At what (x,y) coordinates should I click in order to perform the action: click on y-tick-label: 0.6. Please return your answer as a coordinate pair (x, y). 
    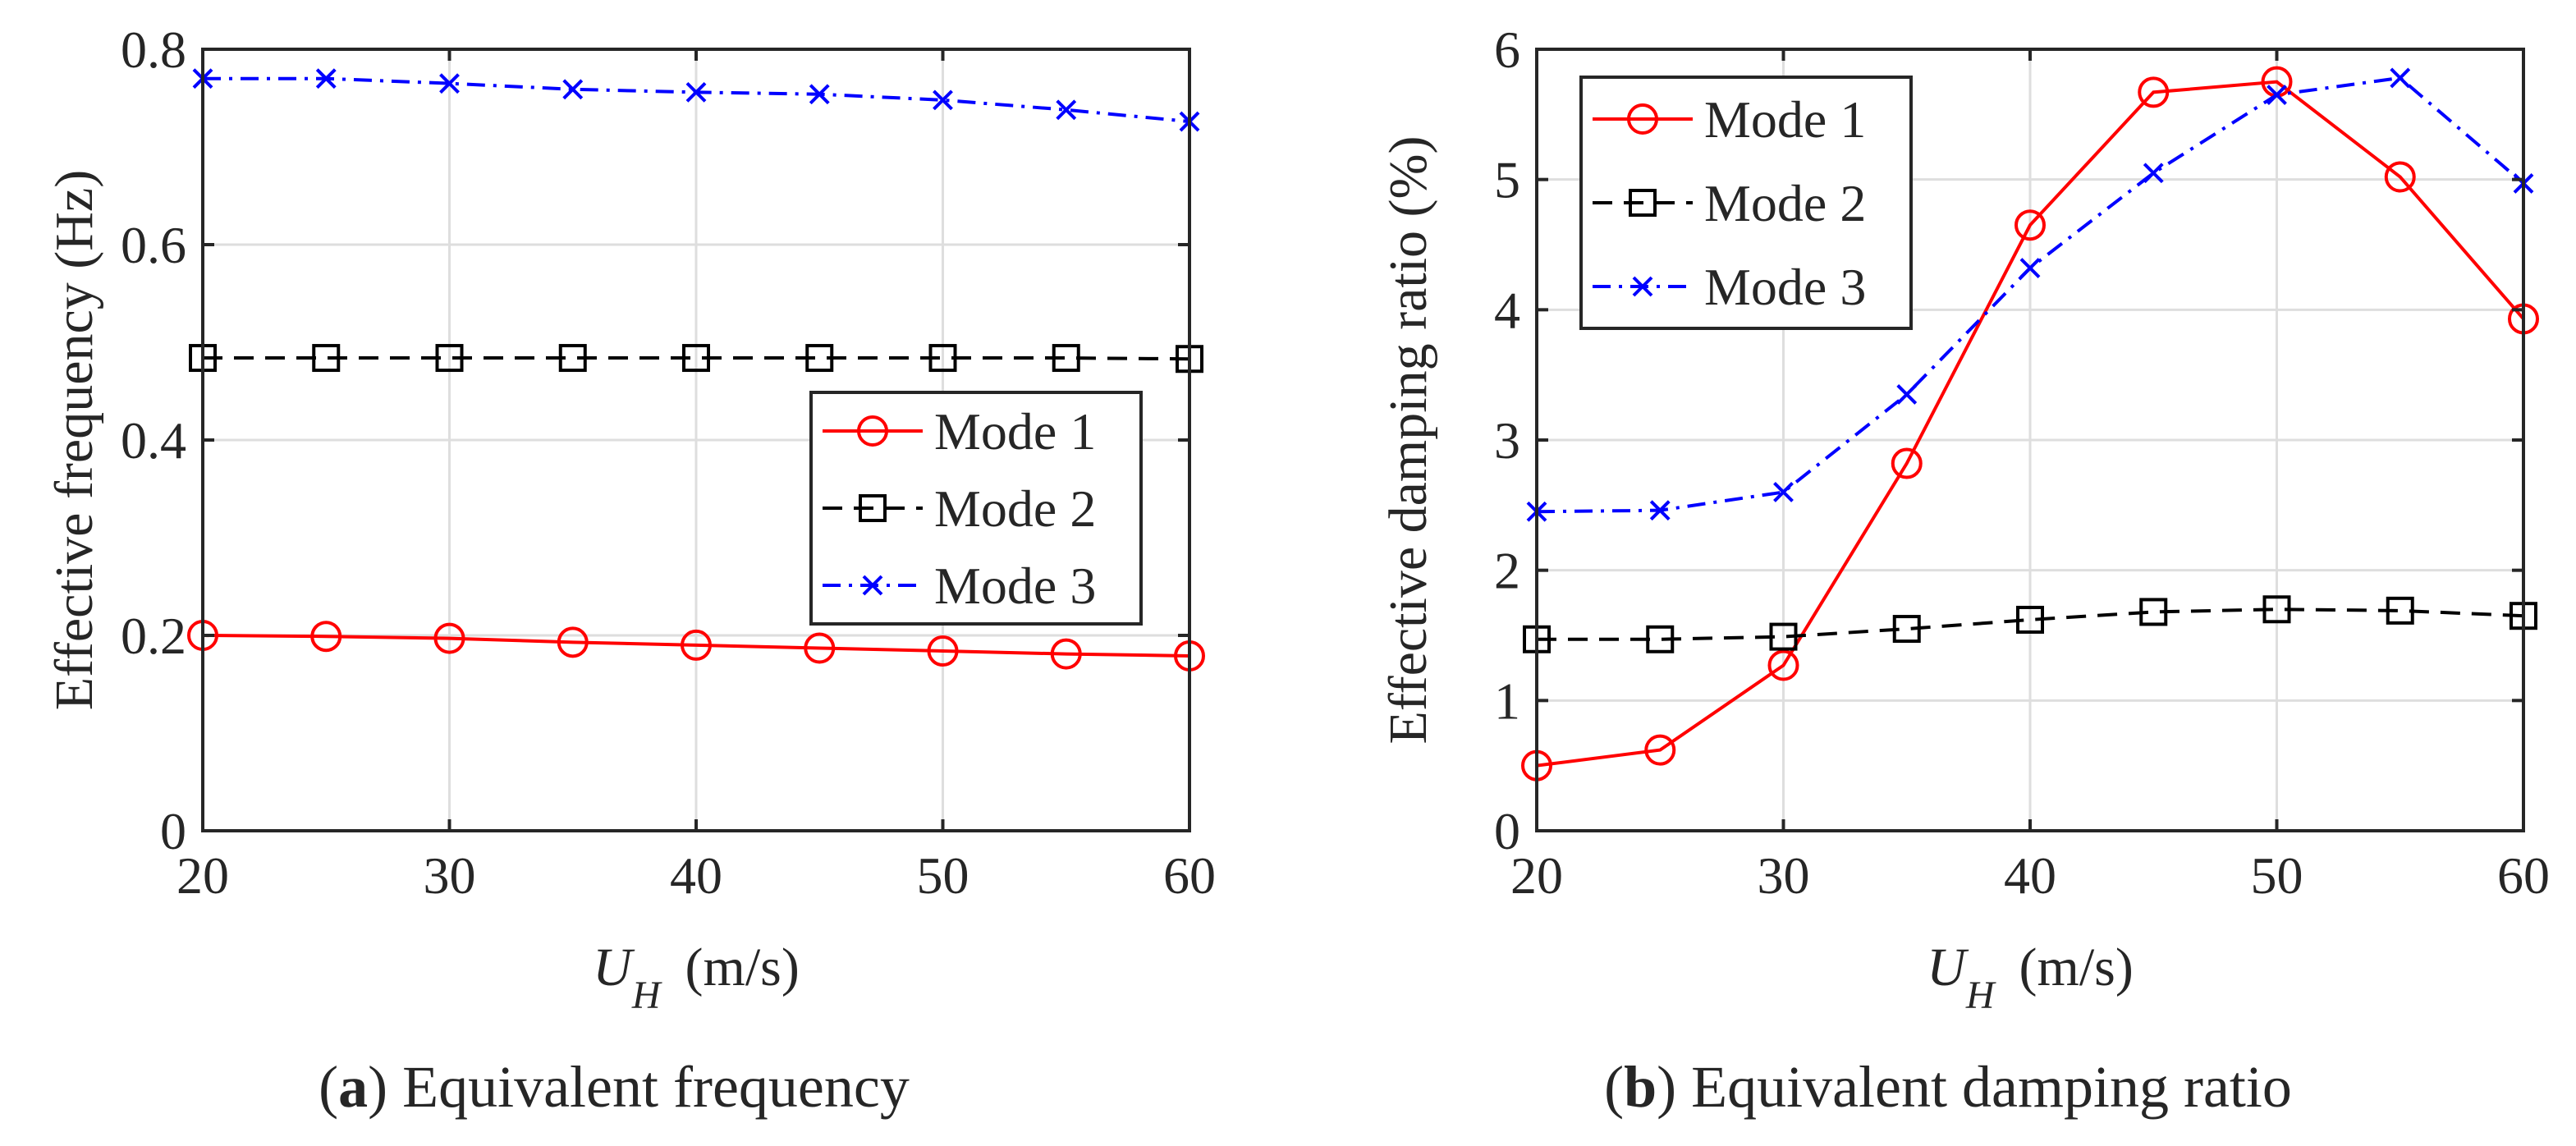
    Looking at the image, I should click on (153, 245).